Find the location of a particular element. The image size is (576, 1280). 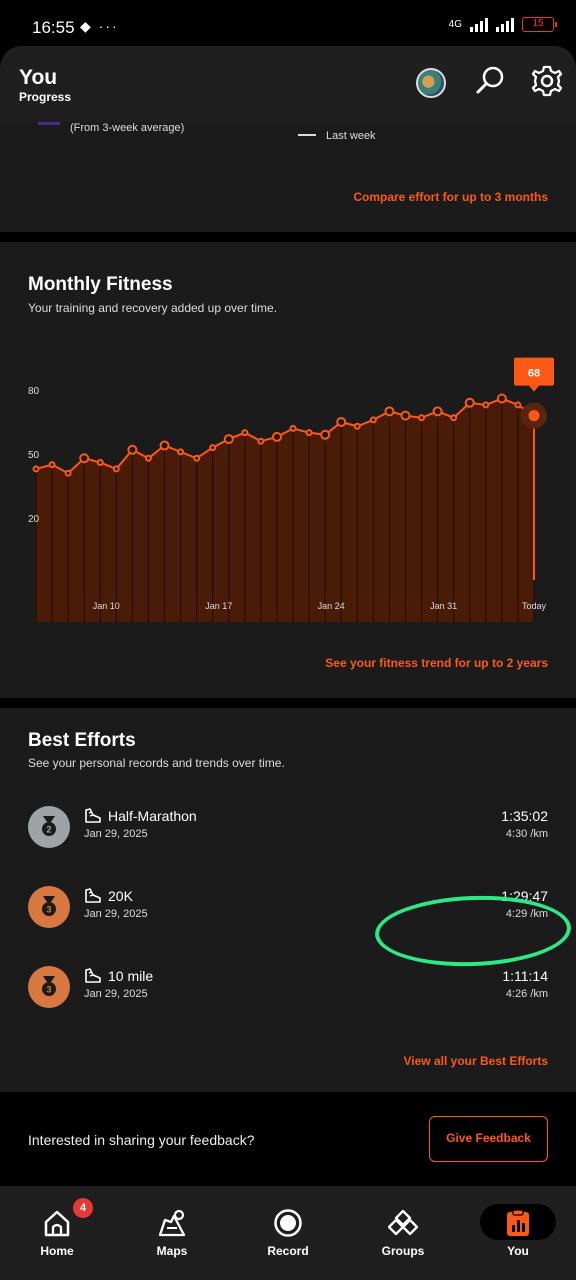

effort-name-label: Half-Marathon is located at coordinates (152, 816).